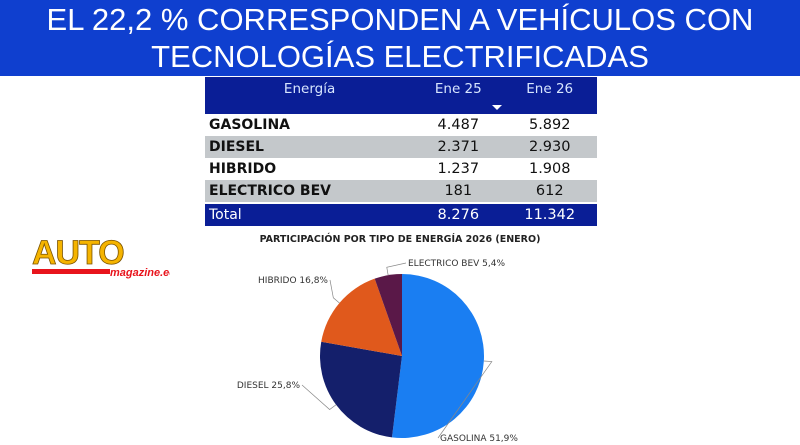 This screenshot has width=800, height=445. Describe the element at coordinates (361, 389) in the screenshot. I see `pie-slice-diesel` at that location.